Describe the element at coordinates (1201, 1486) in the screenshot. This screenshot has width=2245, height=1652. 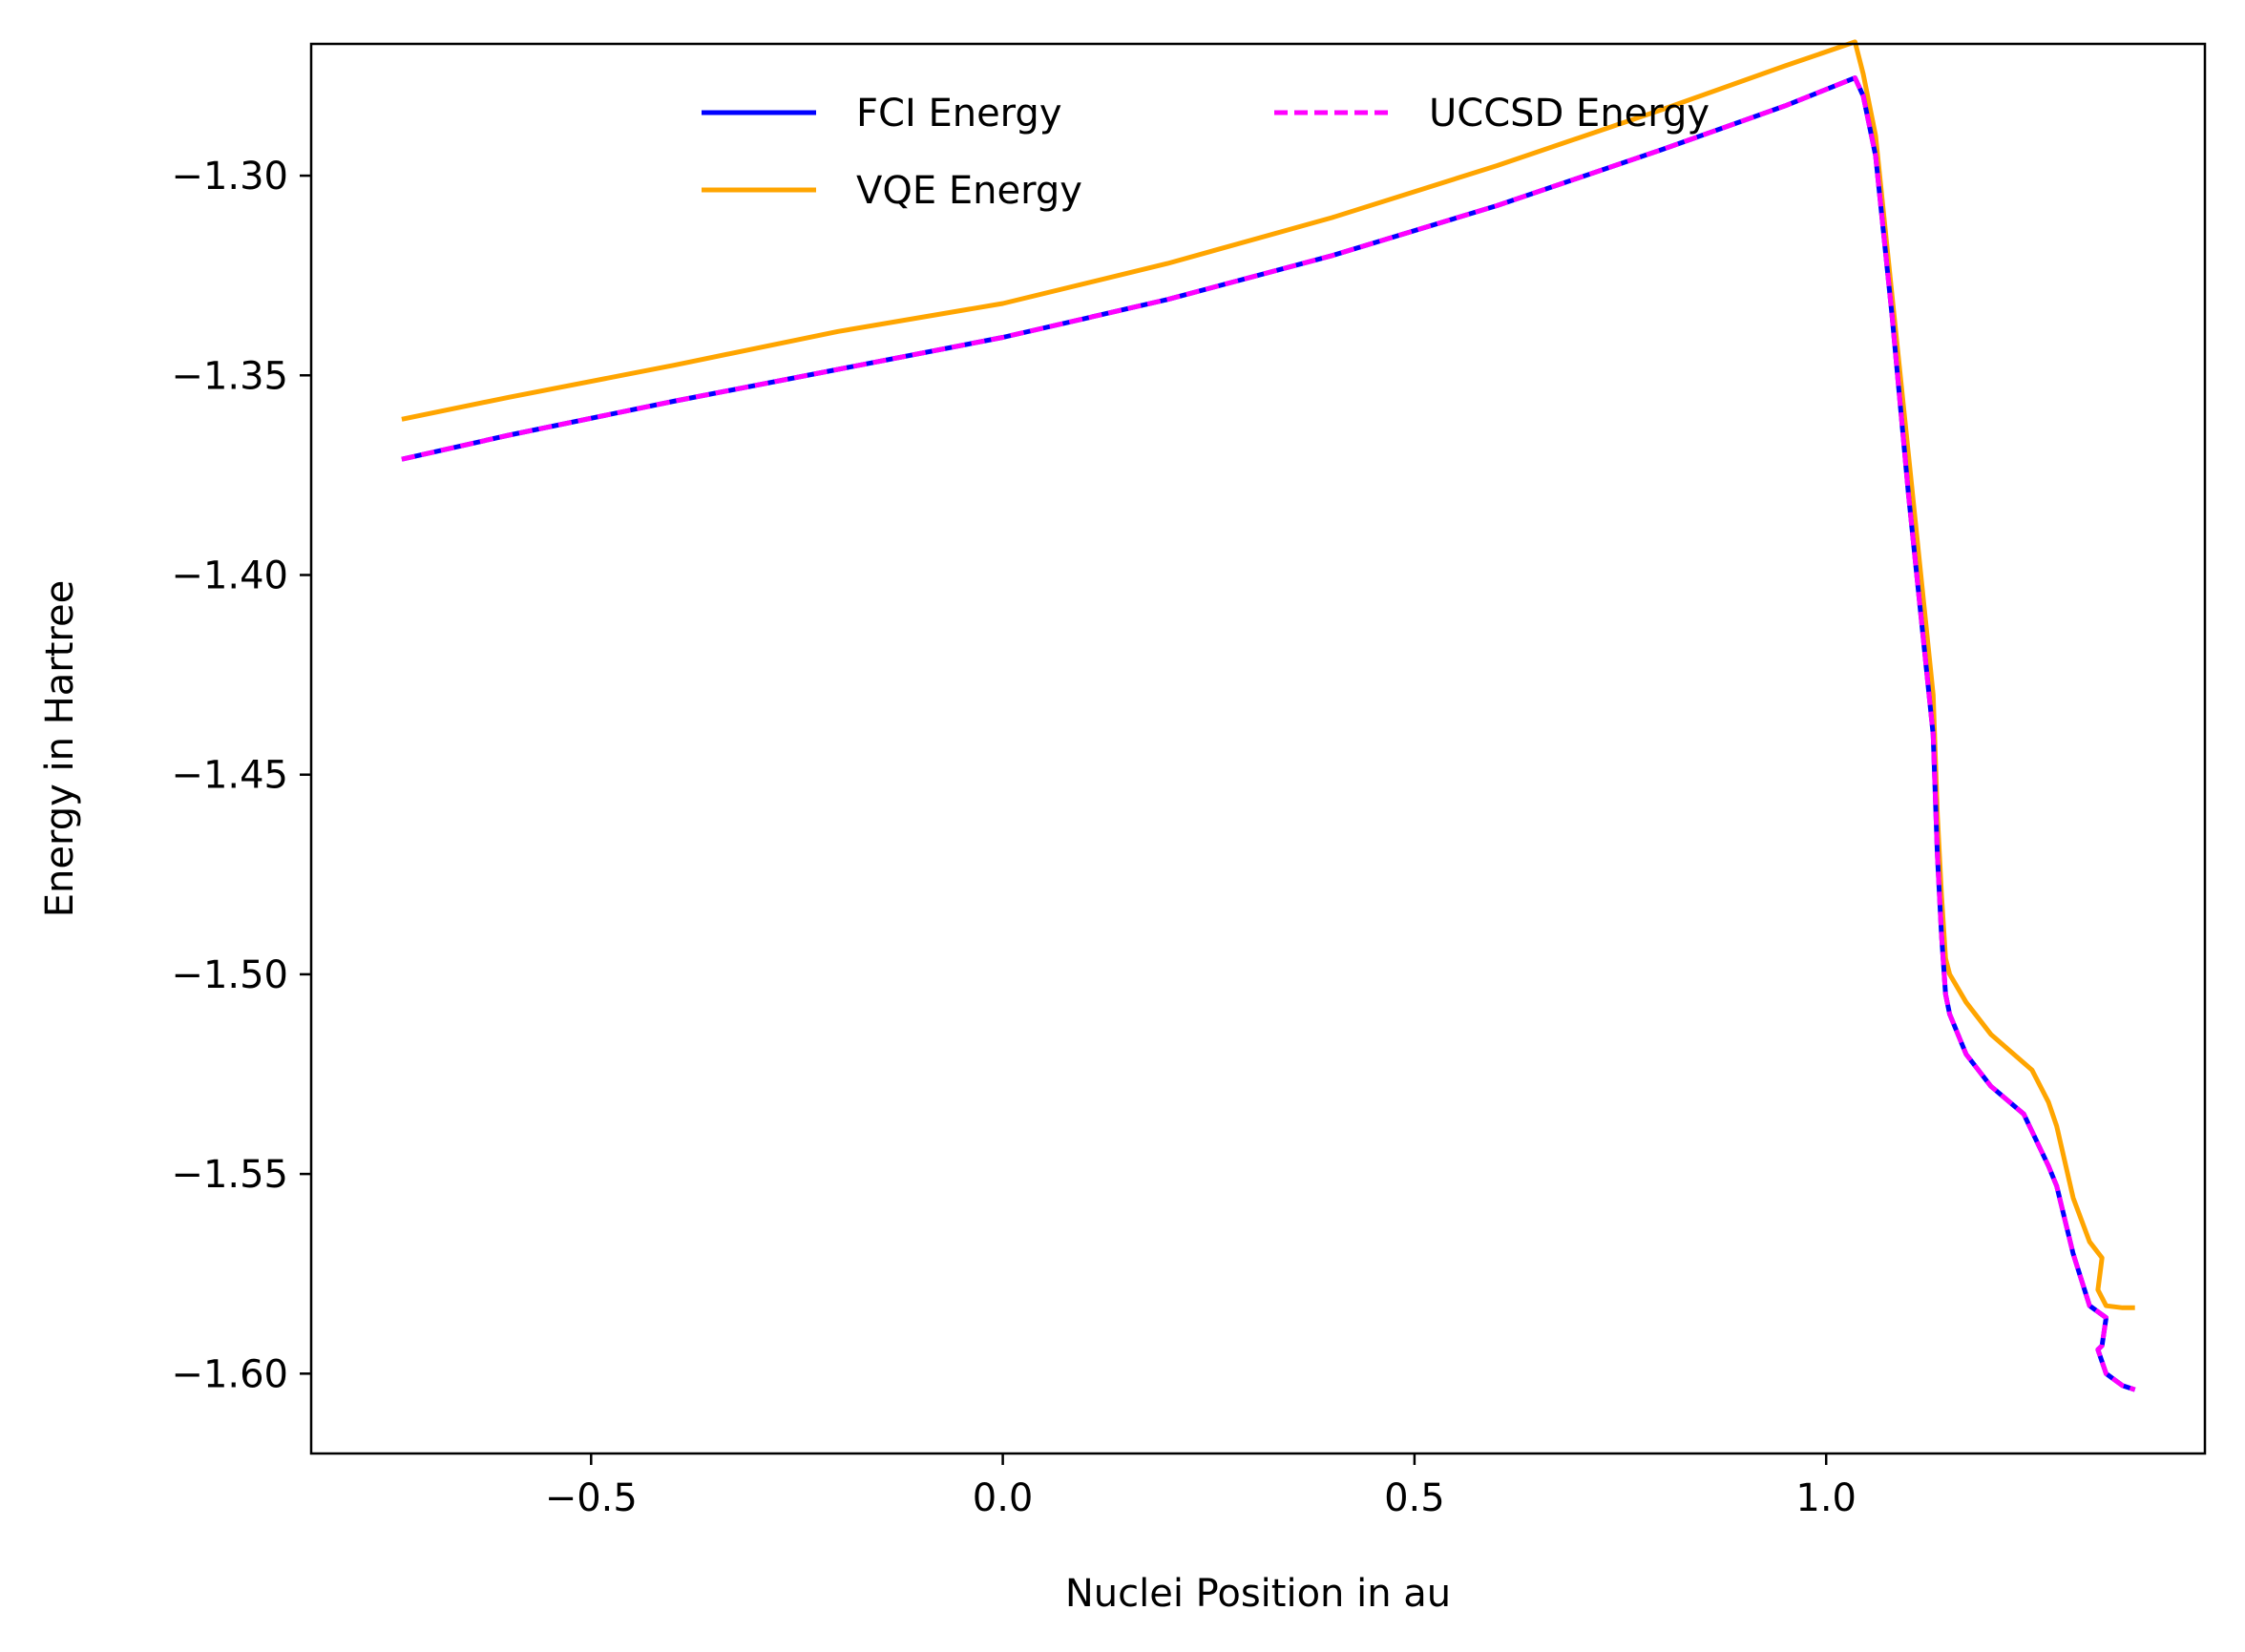
I see `x-axis: −0.5 0.0 0.5 1.0` at that location.